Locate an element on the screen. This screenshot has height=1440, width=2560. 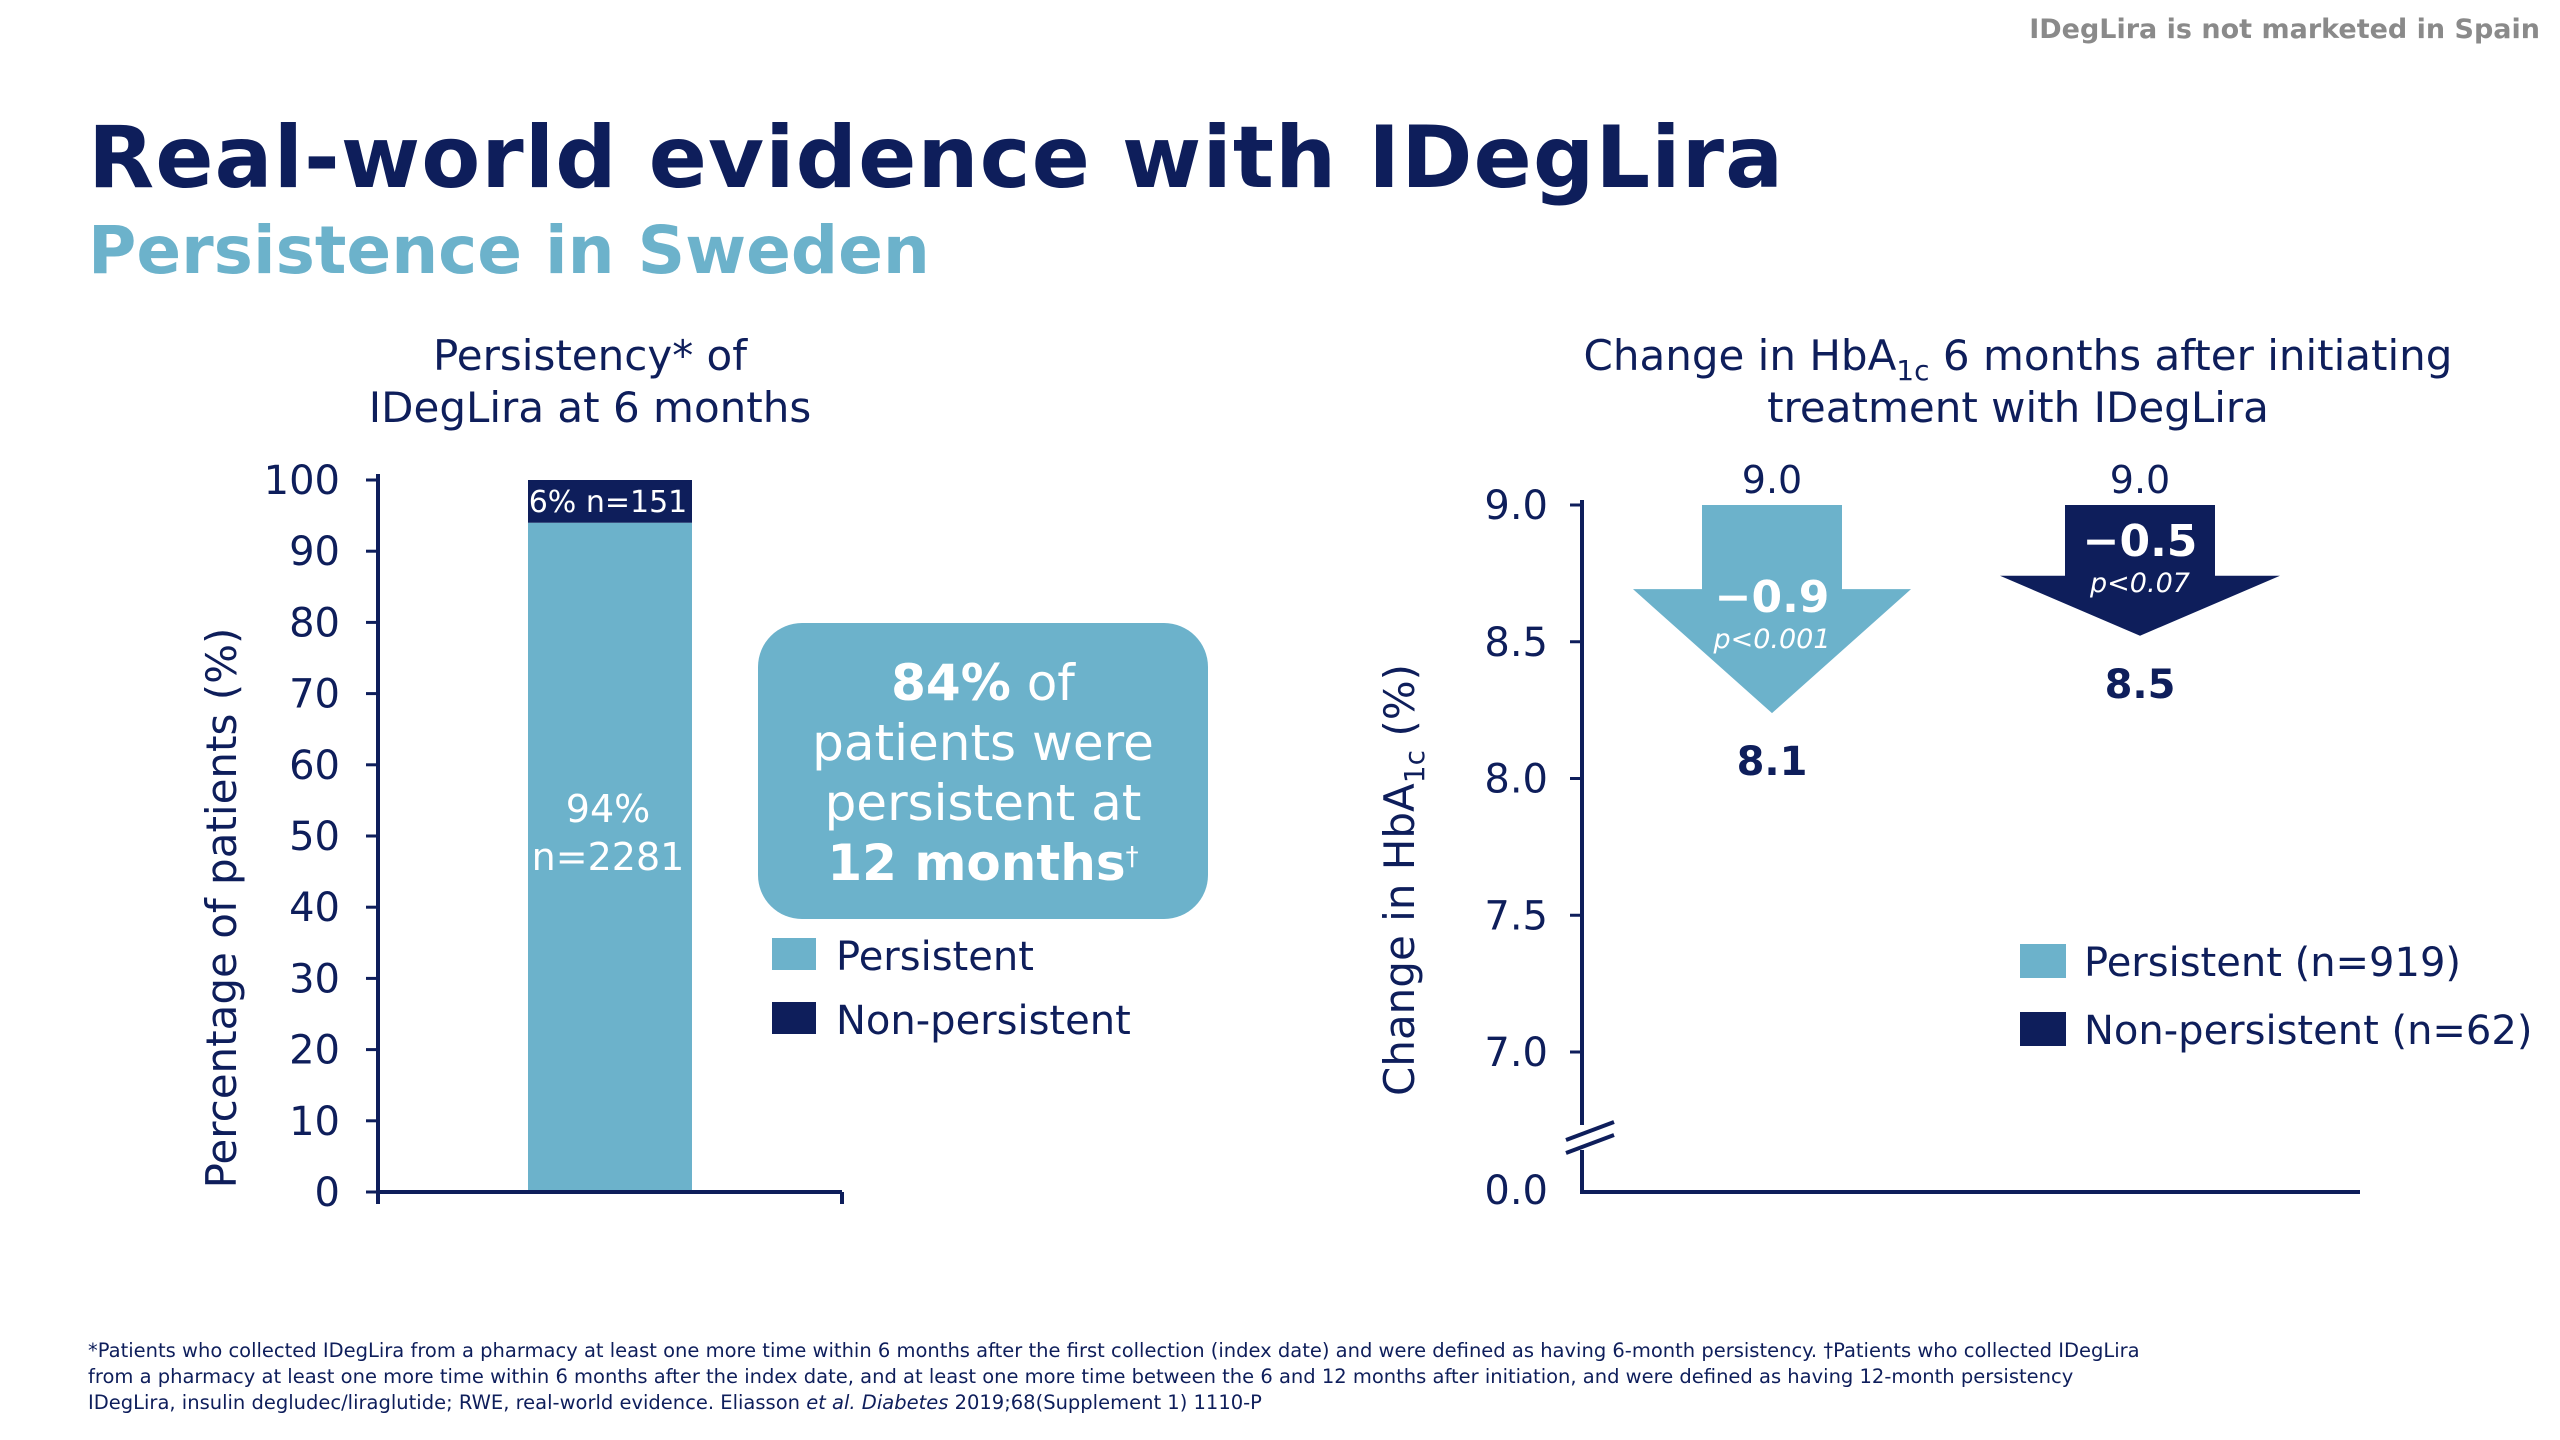
non-persistent-bar-label: 6% n=151 is located at coordinates (608, 502).